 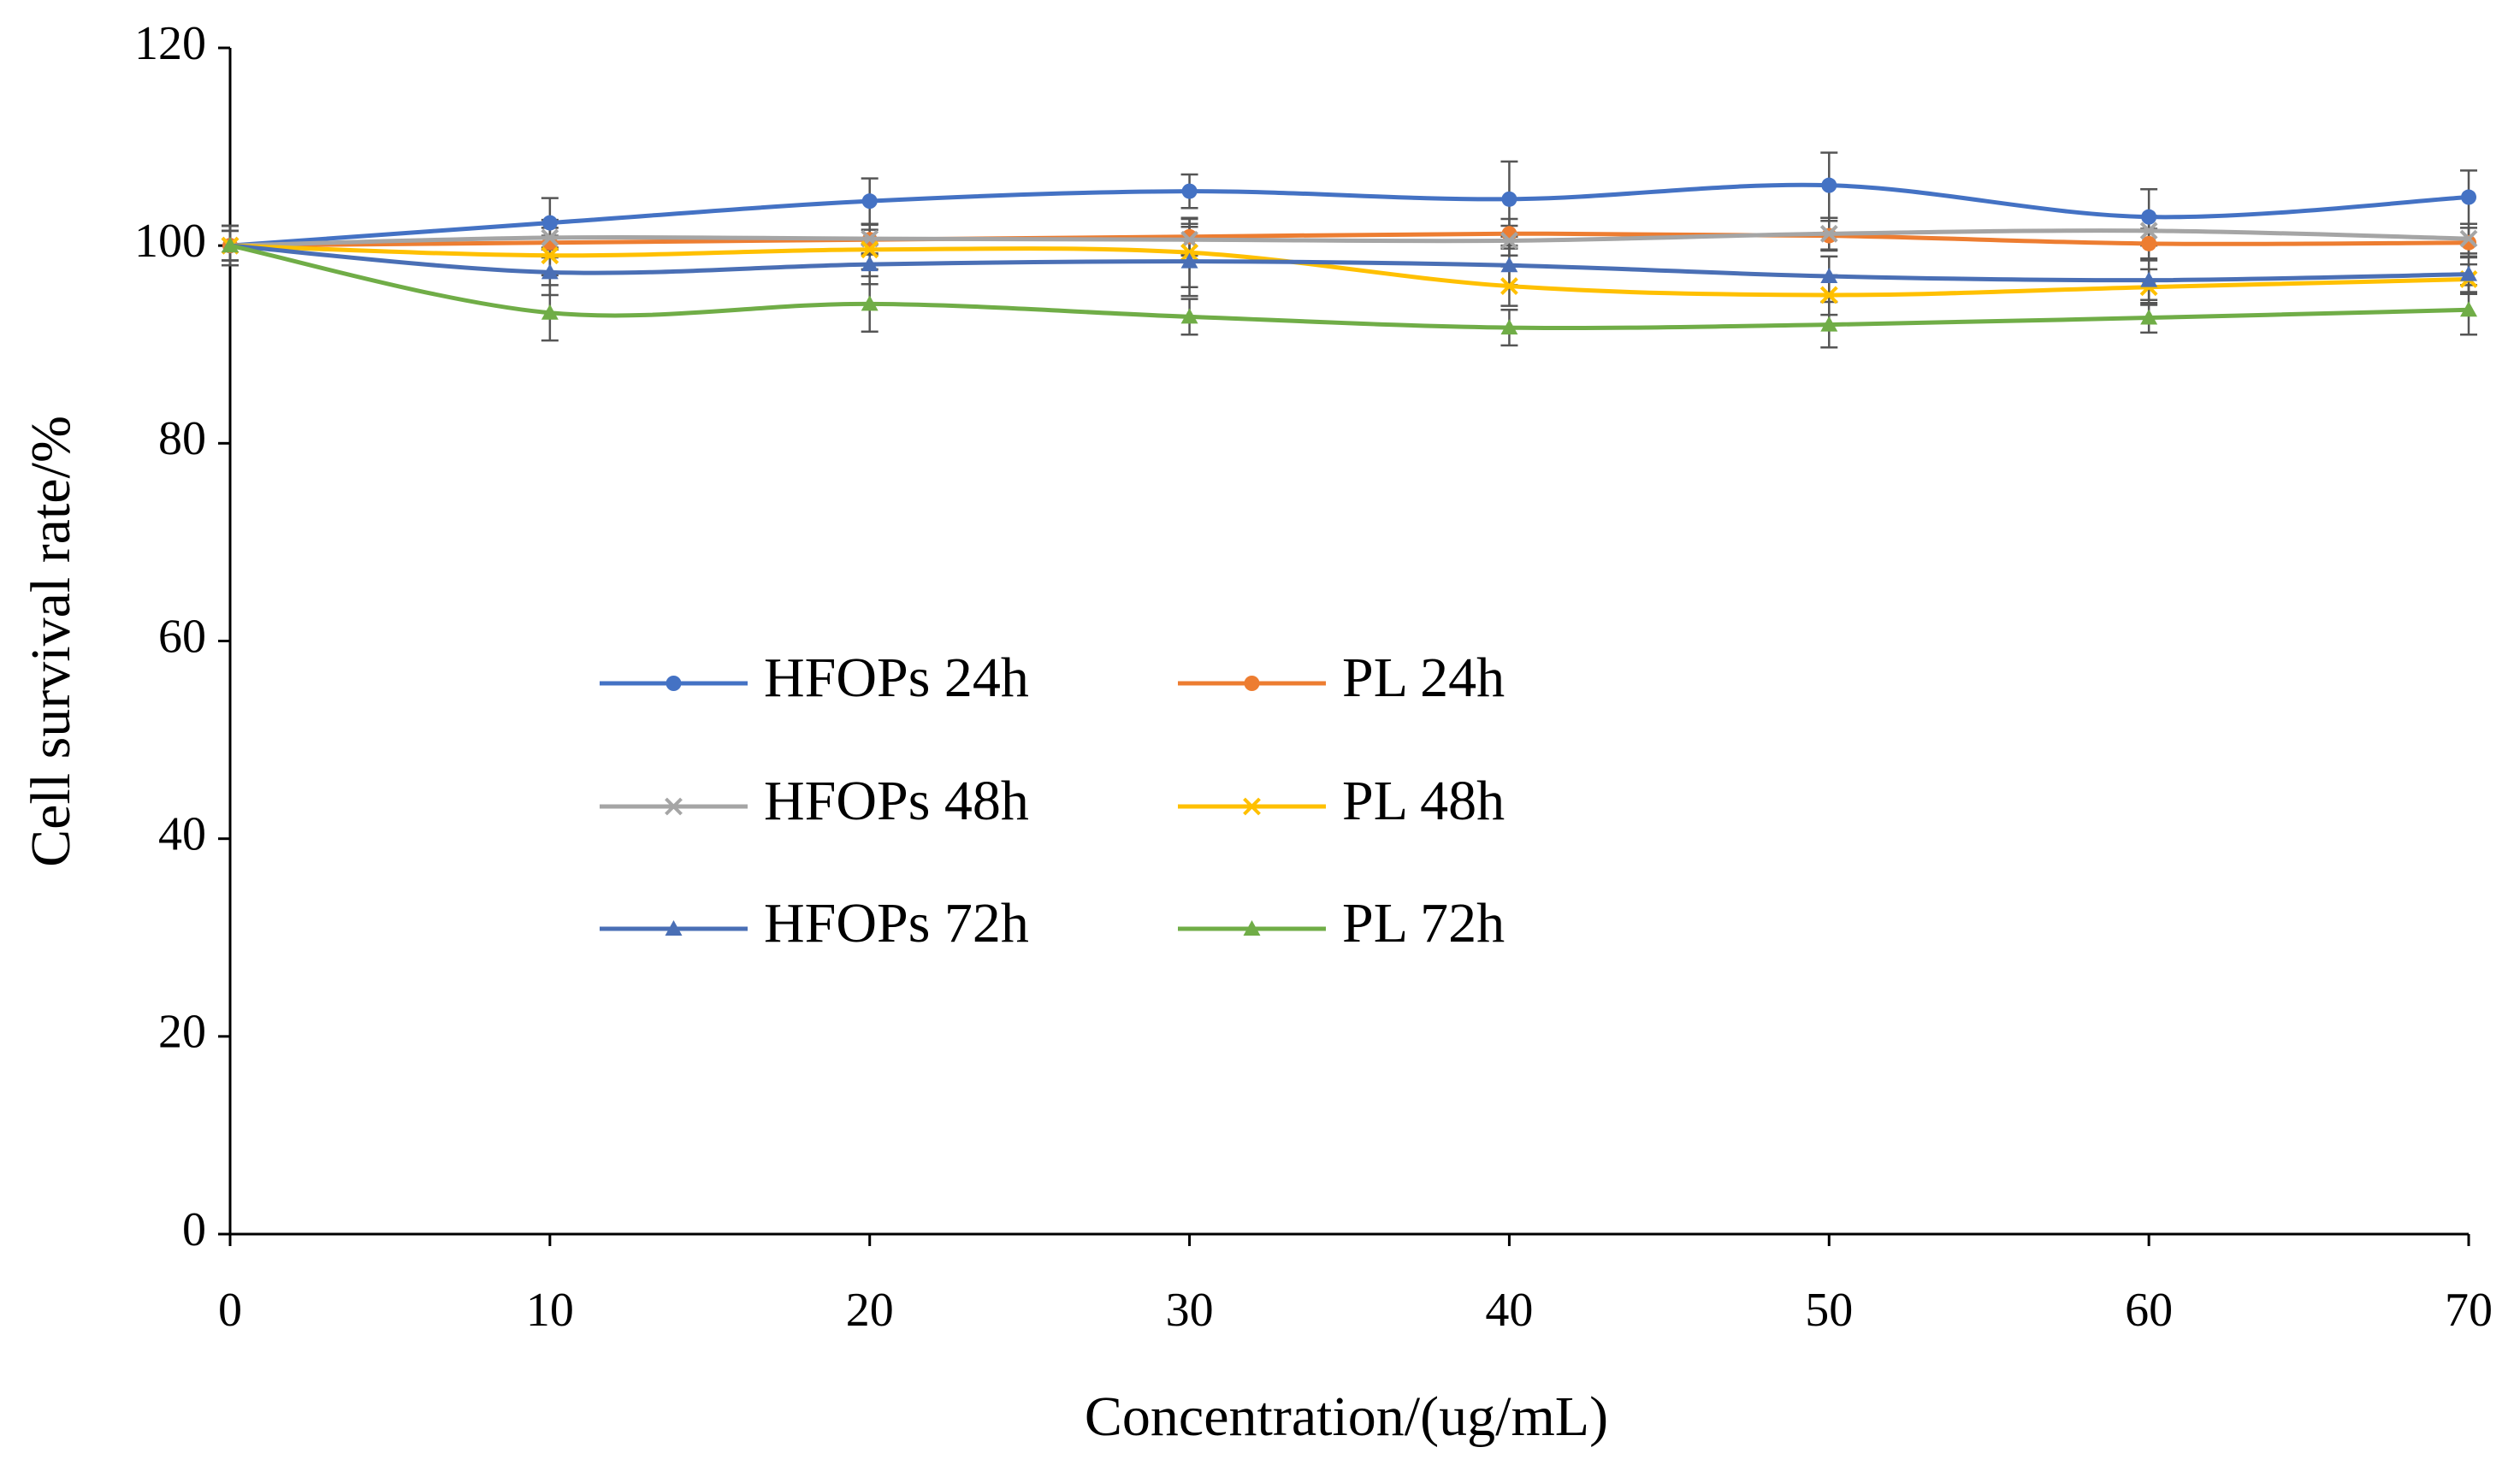 I want to click on legend-label: HFOPs 72h, so click(x=897, y=923).